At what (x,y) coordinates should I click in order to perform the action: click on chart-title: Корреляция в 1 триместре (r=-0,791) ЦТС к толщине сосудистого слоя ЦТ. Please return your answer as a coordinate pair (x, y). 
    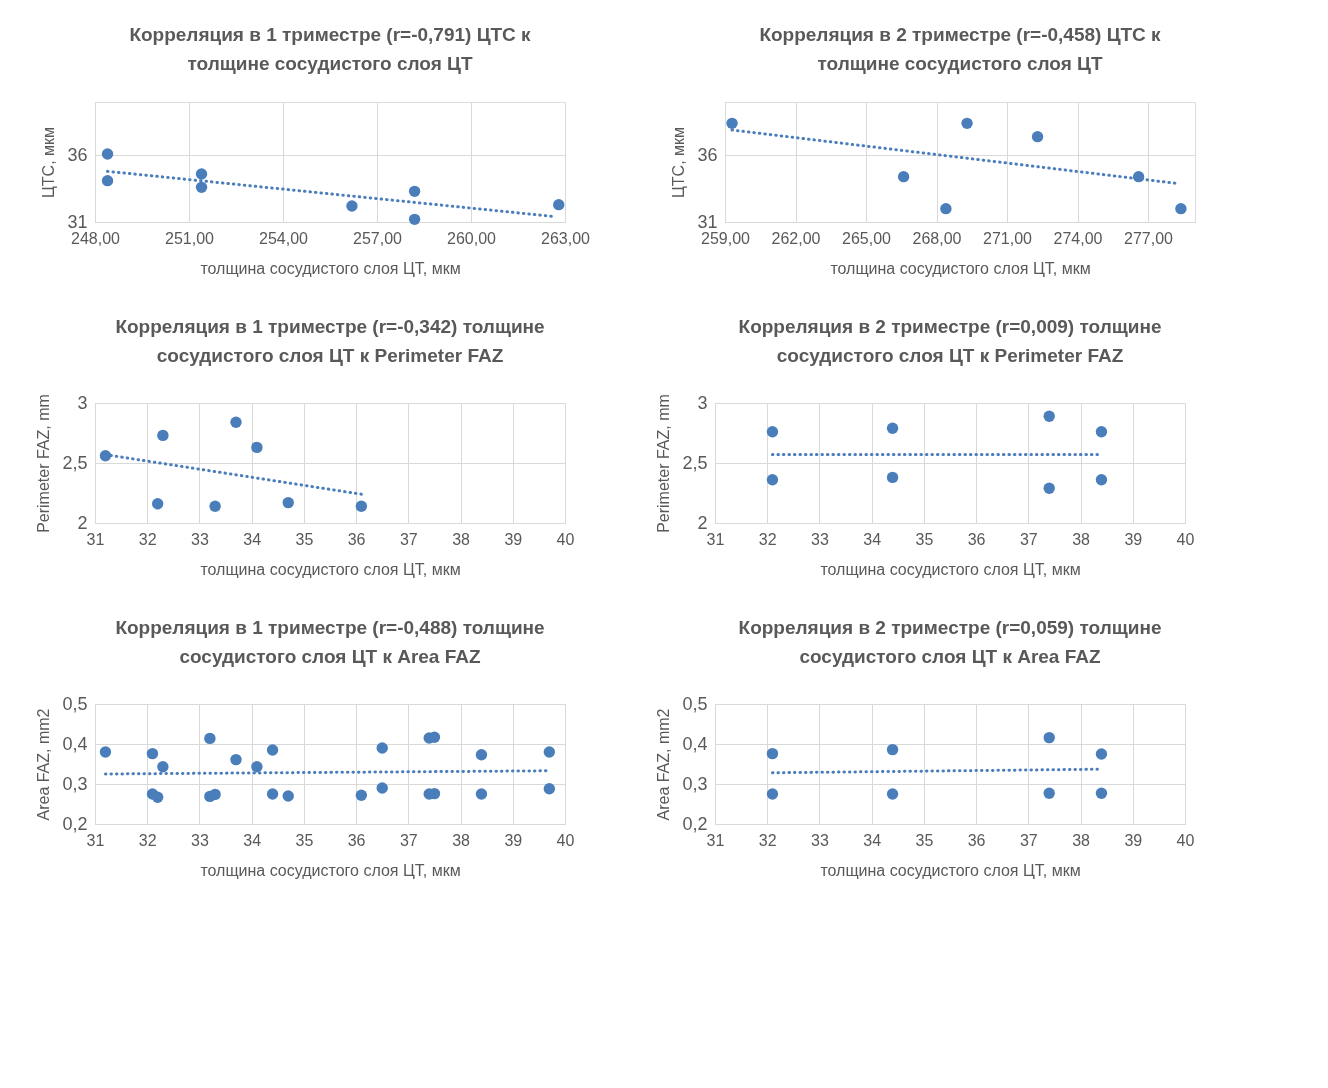
    Looking at the image, I should click on (330, 49).